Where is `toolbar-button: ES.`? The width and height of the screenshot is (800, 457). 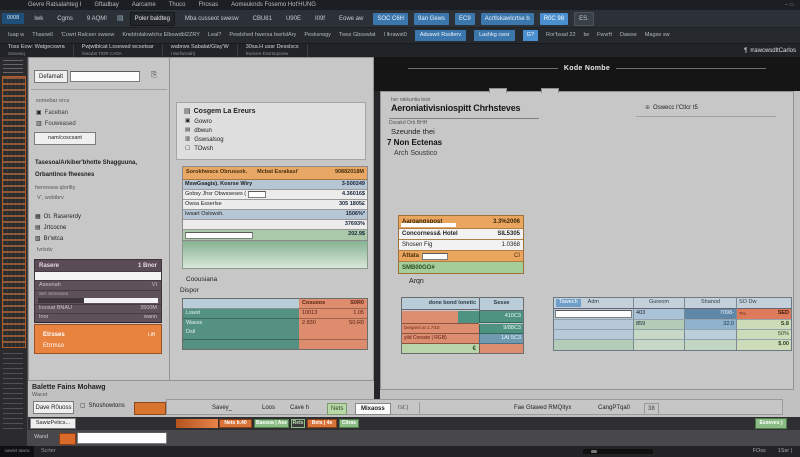 toolbar-button: ES. is located at coordinates (584, 18).